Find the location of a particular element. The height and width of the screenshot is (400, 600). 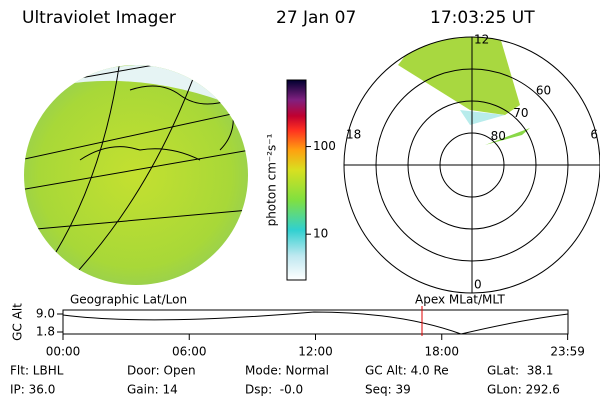

time-tick-label: 18:00 is located at coordinates (441, 352).